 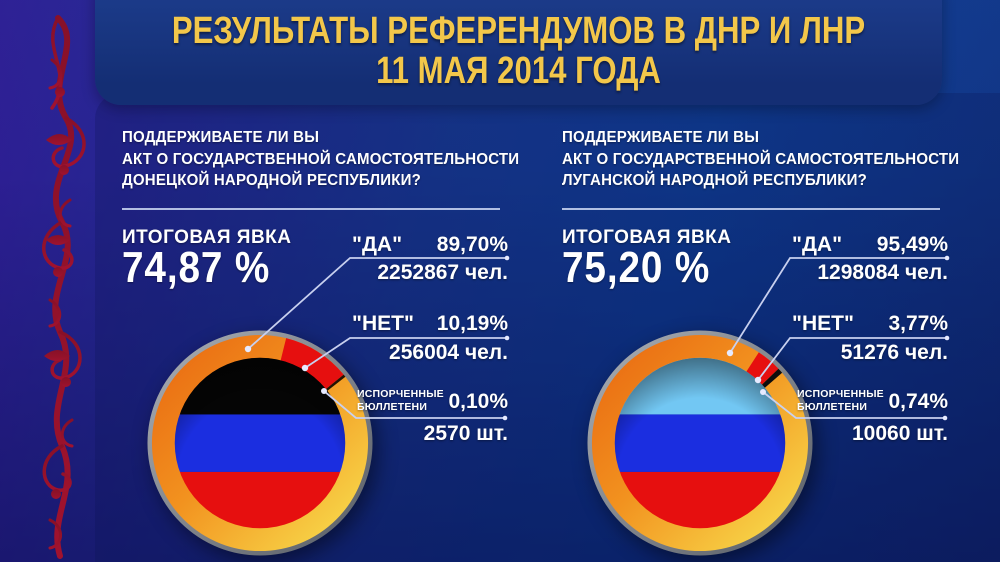 I want to click on question-dnr-line3: ДОНЕЦКОЙ НАРОДНОЙ РЕСПУБЛИКИ?, so click(x=272, y=180).